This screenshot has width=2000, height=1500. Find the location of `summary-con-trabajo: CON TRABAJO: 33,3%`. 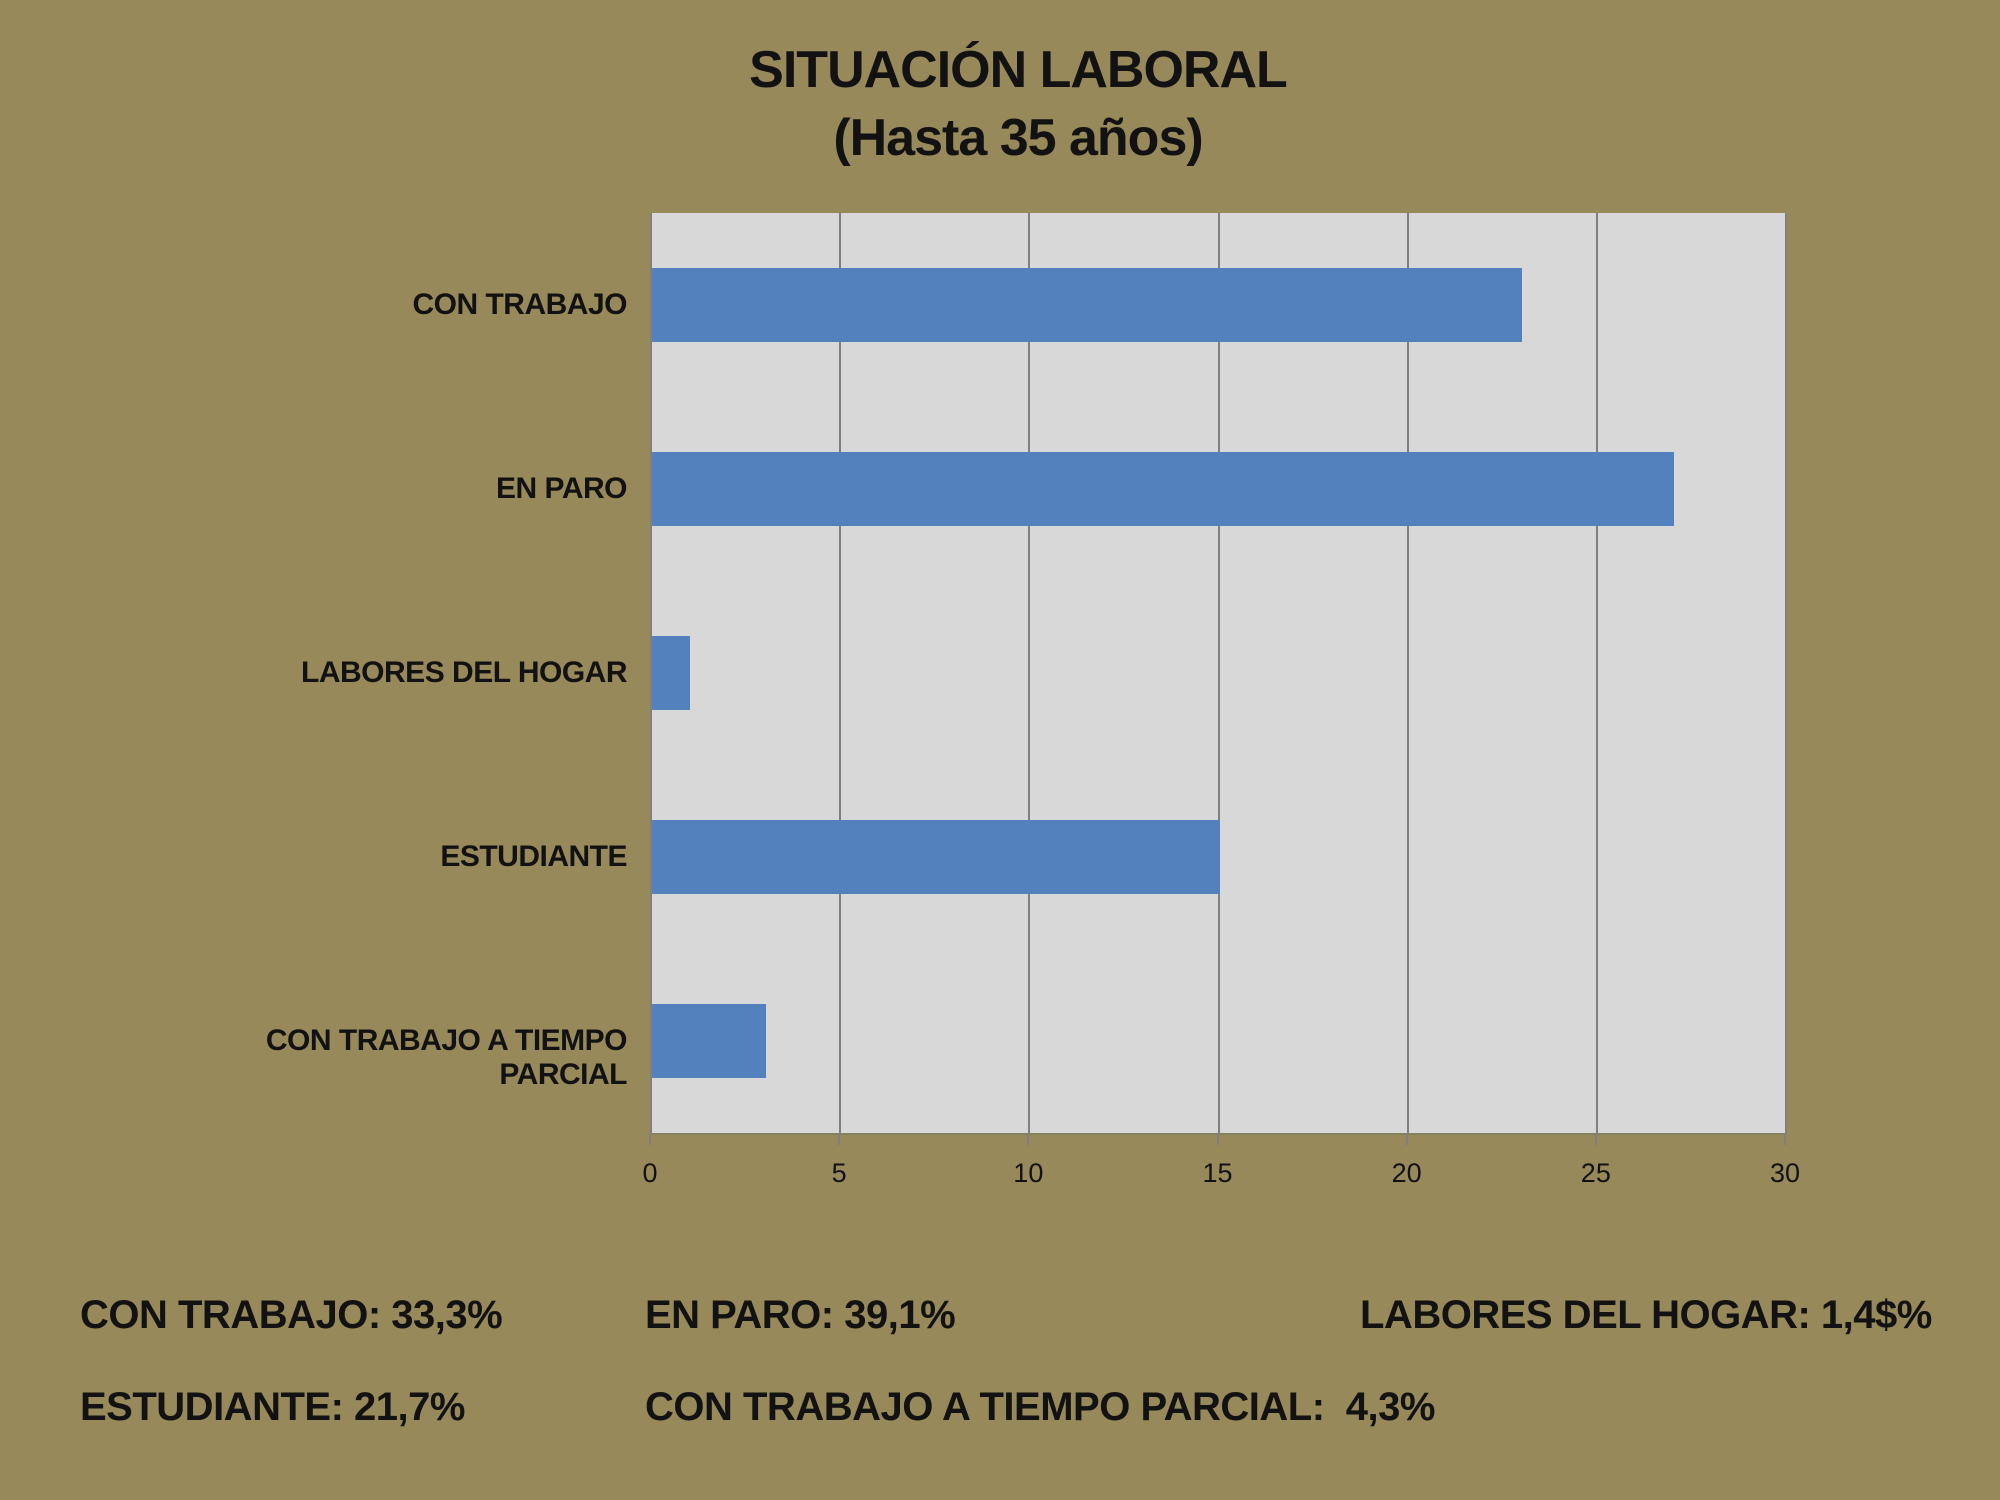

summary-con-trabajo: CON TRABAJO: 33,3% is located at coordinates (291, 1315).